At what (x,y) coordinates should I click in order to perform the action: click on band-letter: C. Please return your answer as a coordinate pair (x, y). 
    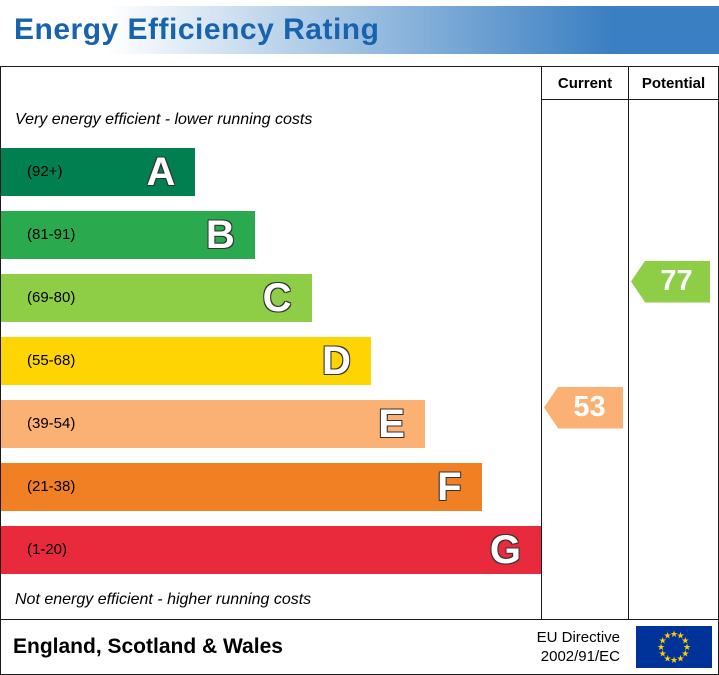
    Looking at the image, I should click on (277, 297).